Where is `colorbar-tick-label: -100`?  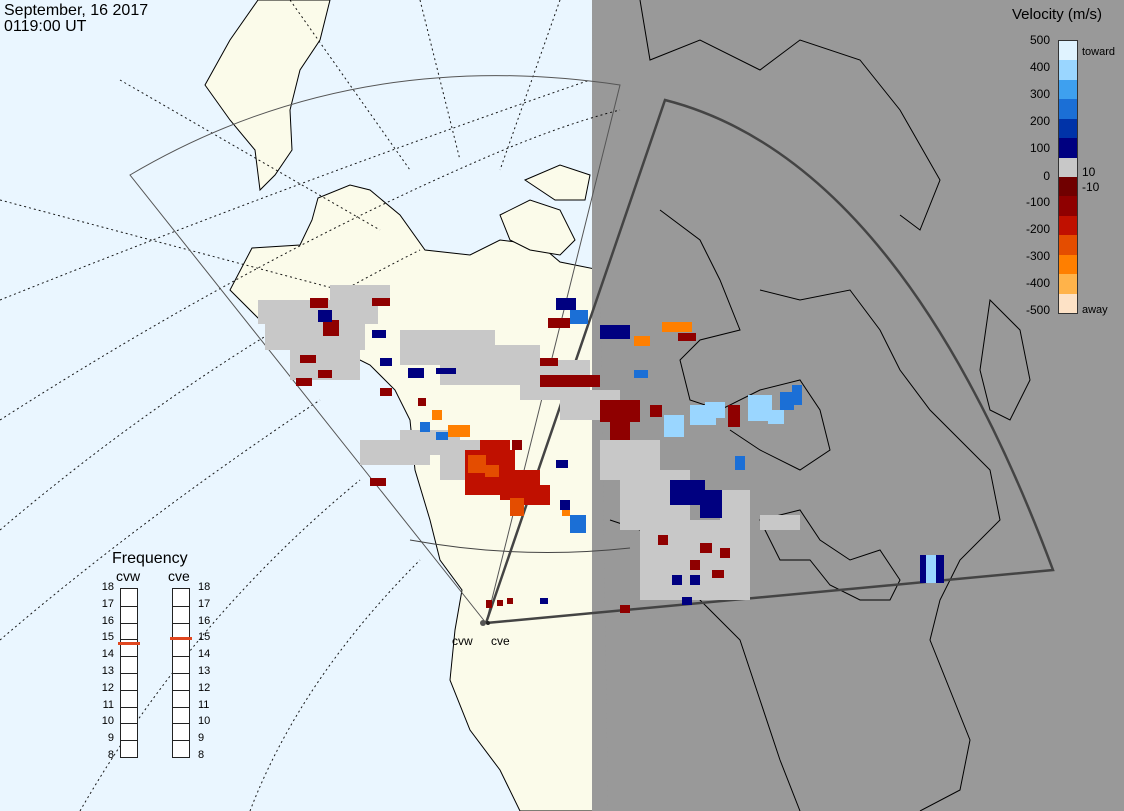 colorbar-tick-label: -100 is located at coordinates (1037, 202).